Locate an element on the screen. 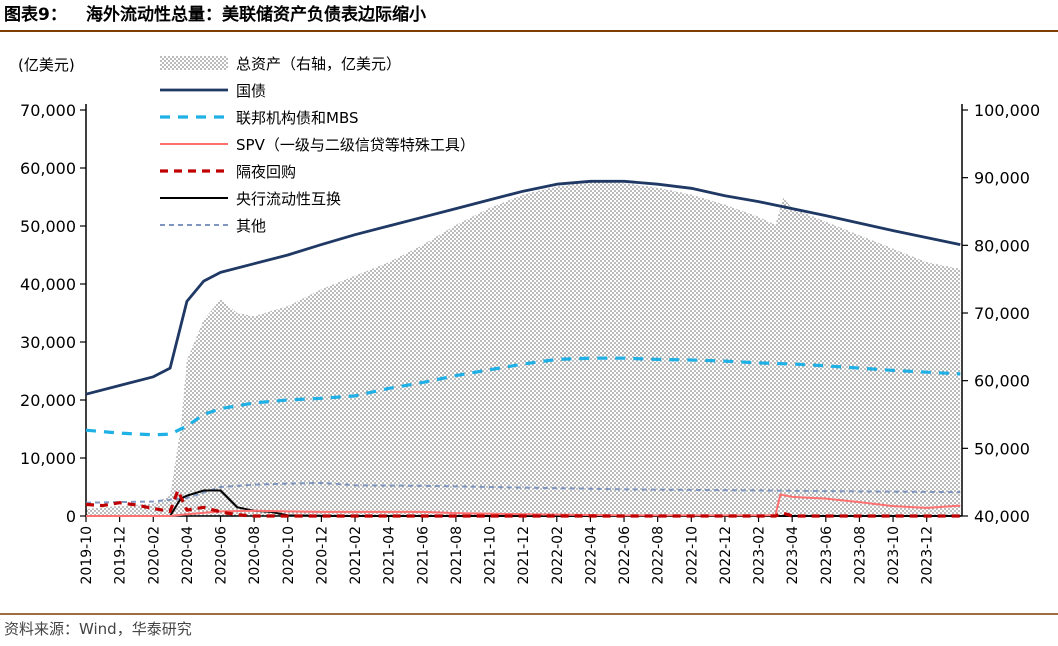 This screenshot has width=1058, height=646. x-axis-tick-label: 2022-12 is located at coordinates (726, 555).